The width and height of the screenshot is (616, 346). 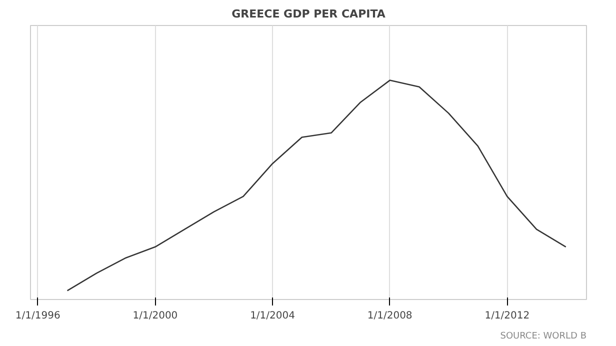 I want to click on x-tick-label: 1/1/2000, so click(x=155, y=316).